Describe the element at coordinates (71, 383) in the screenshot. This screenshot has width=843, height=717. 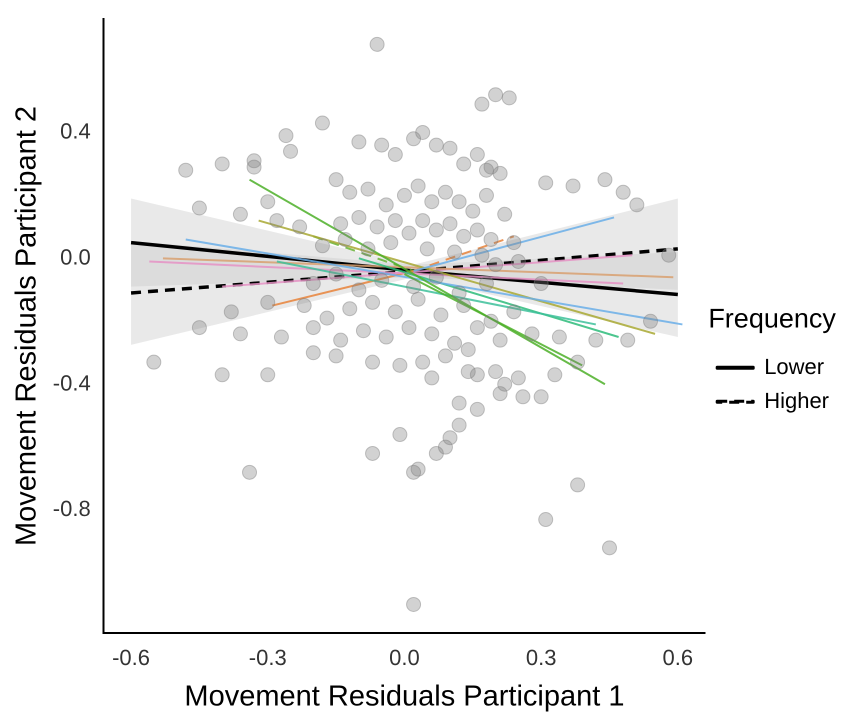
I see `y-tick-label: -0.4` at that location.